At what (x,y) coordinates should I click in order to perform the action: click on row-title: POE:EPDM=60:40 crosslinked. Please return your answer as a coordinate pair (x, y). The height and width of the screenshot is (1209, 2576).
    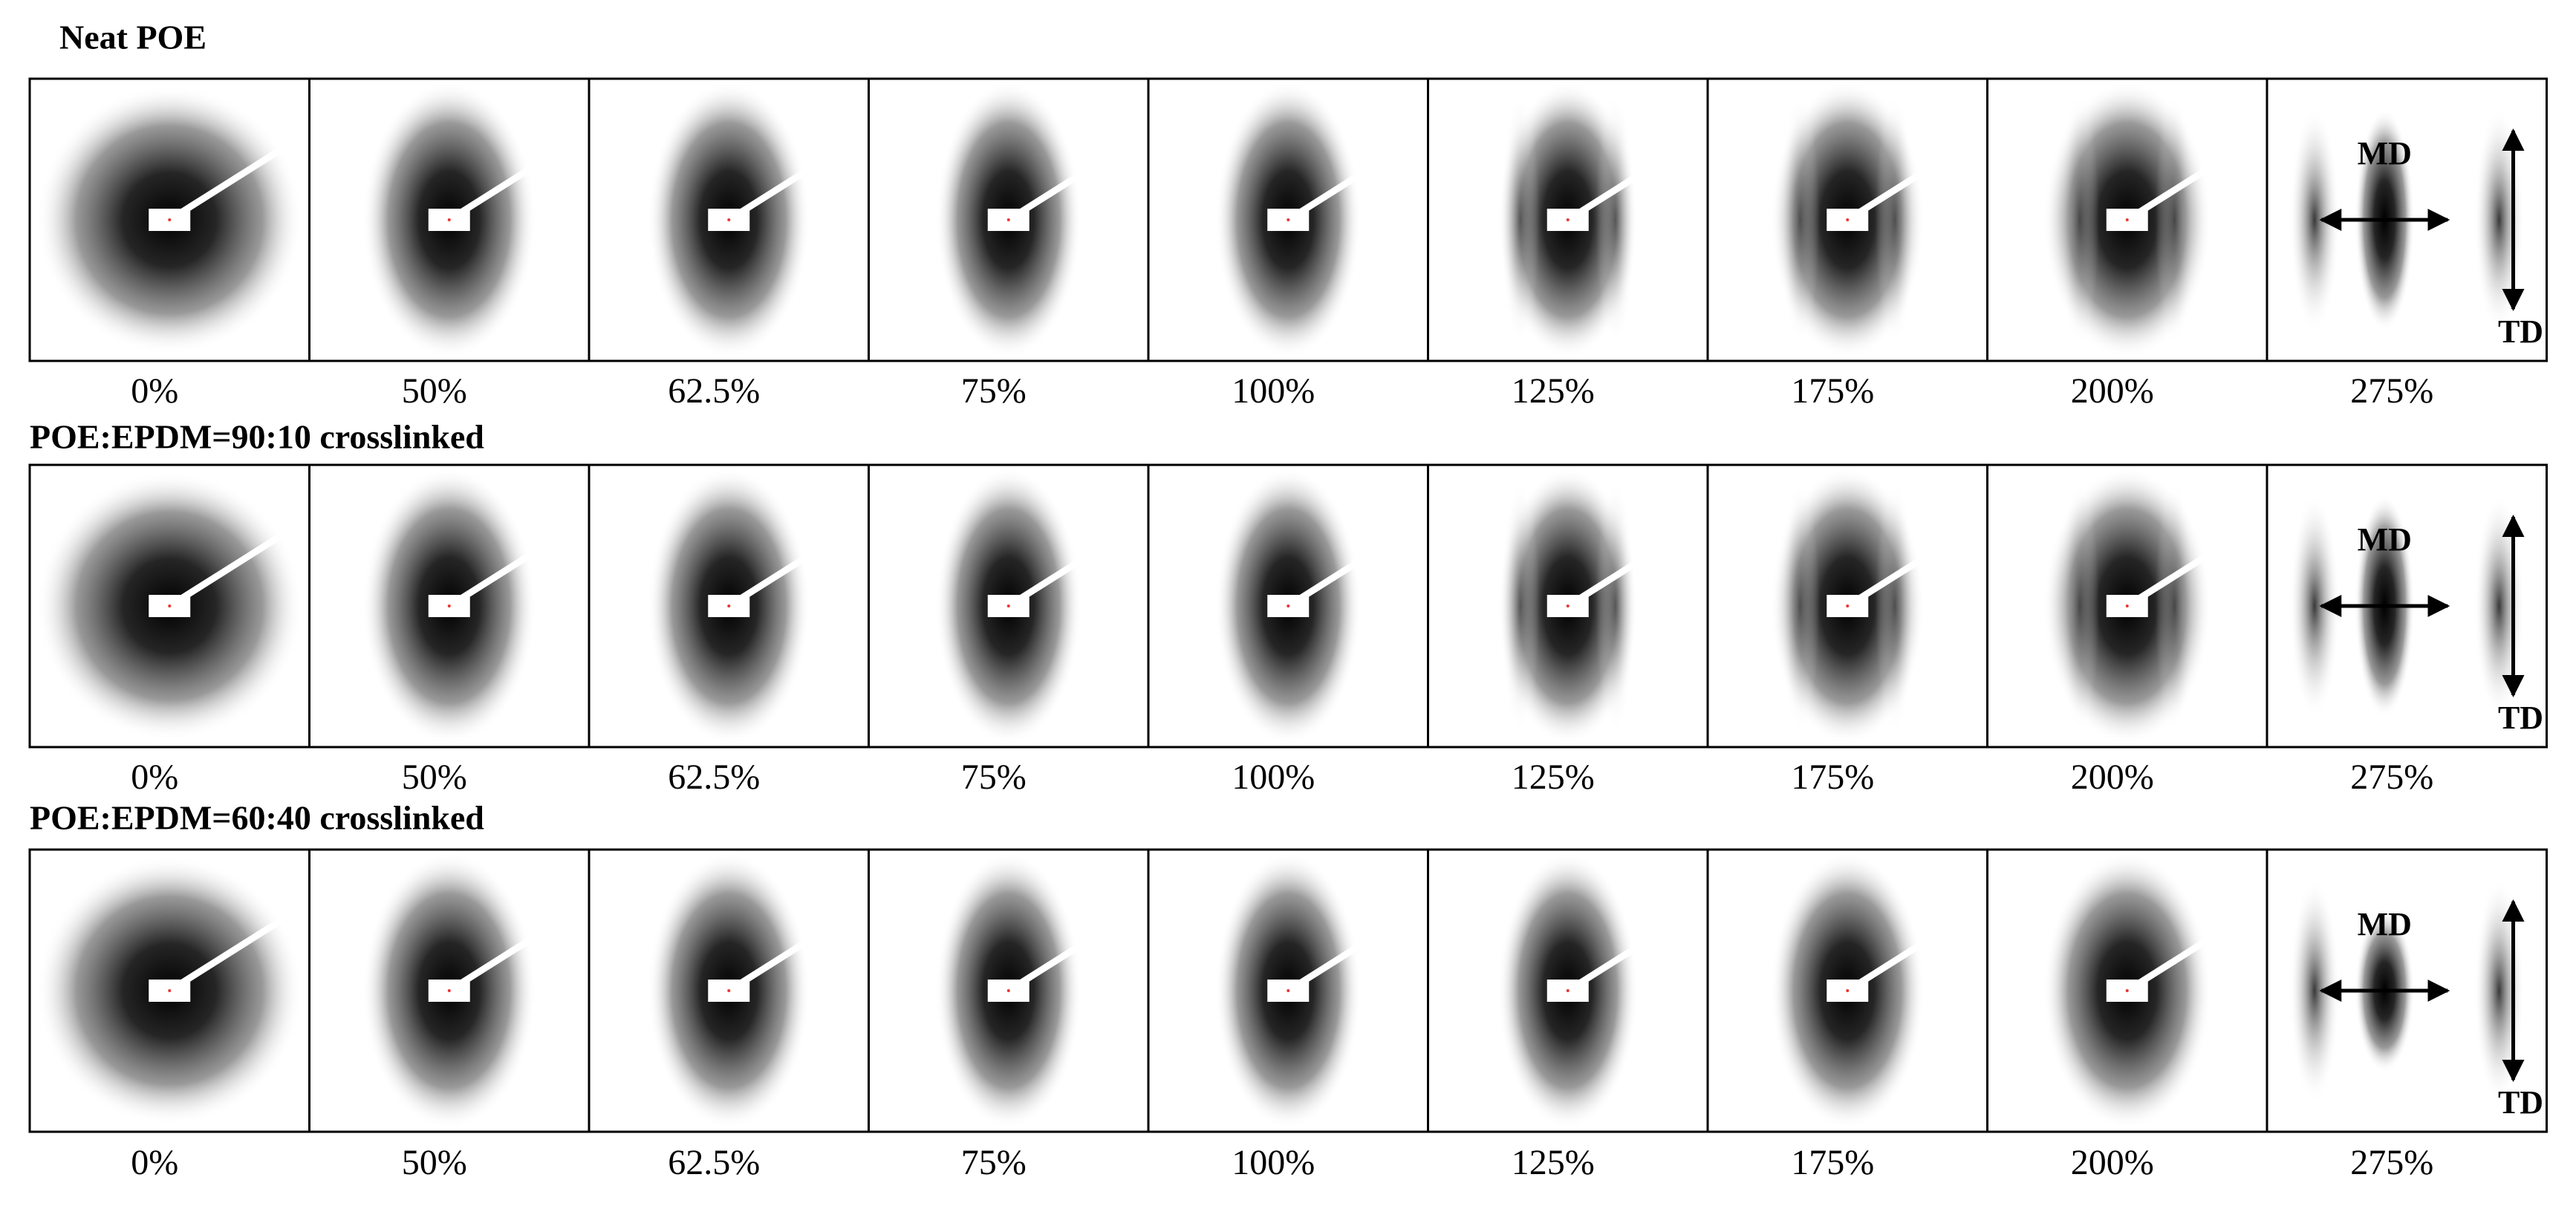
    Looking at the image, I should click on (257, 818).